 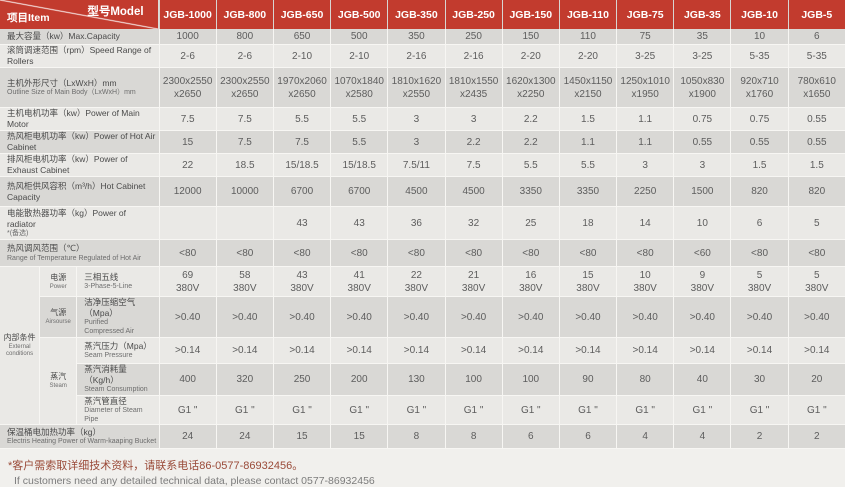 I want to click on group-cell-internal-conditions: 内部条件 External conditions, so click(x=20, y=346).